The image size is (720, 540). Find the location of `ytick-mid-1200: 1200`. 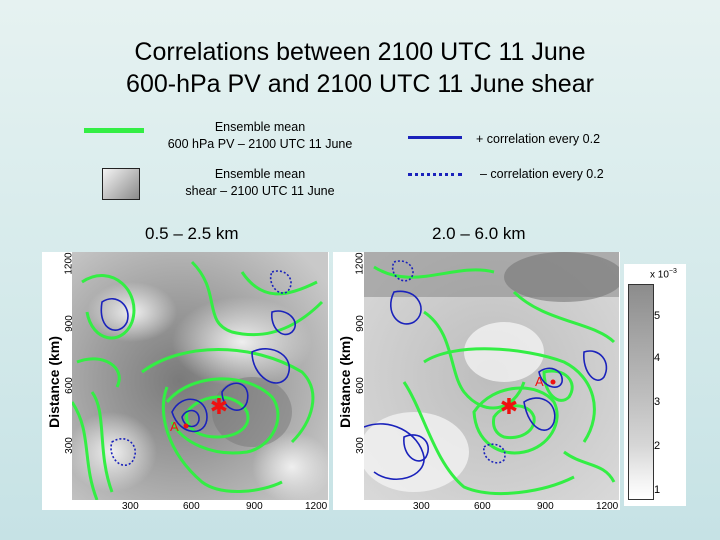

ytick-mid-1200: 1200 is located at coordinates (360, 263).